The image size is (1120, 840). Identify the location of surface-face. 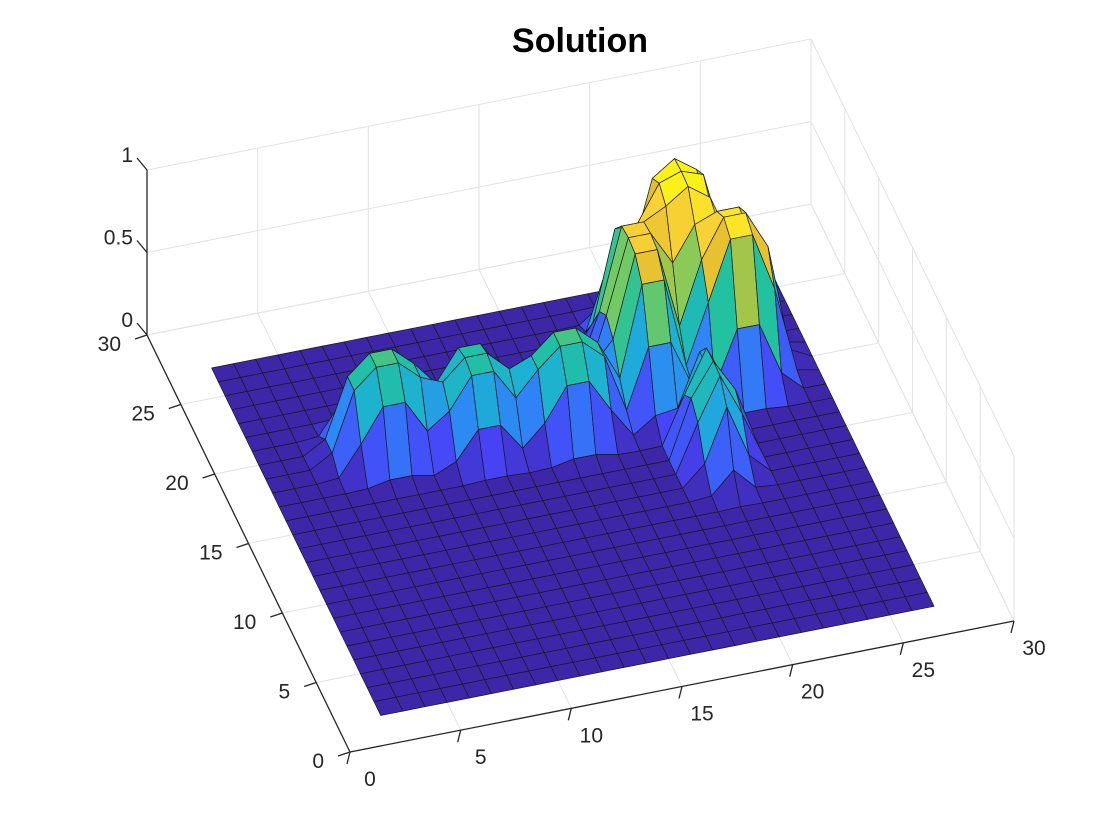
(919, 602).